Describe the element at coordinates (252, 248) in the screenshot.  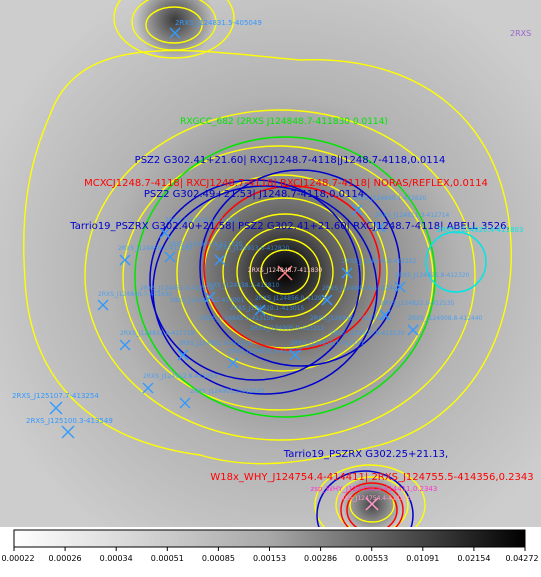
I see `faint-source-label: 2RXS_J124913.6-412820` at that location.